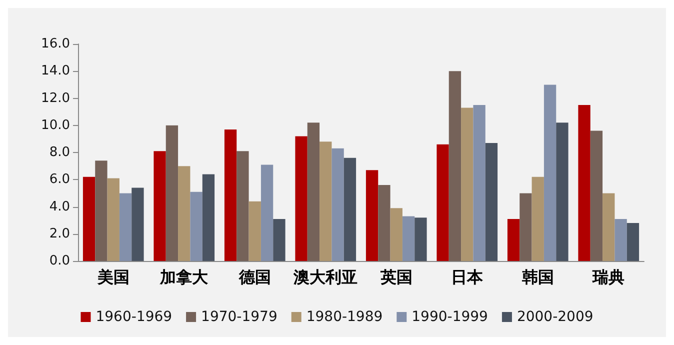 Image resolution: width=674 pixels, height=345 pixels. I want to click on x-tick-label: 德国, so click(254, 277).